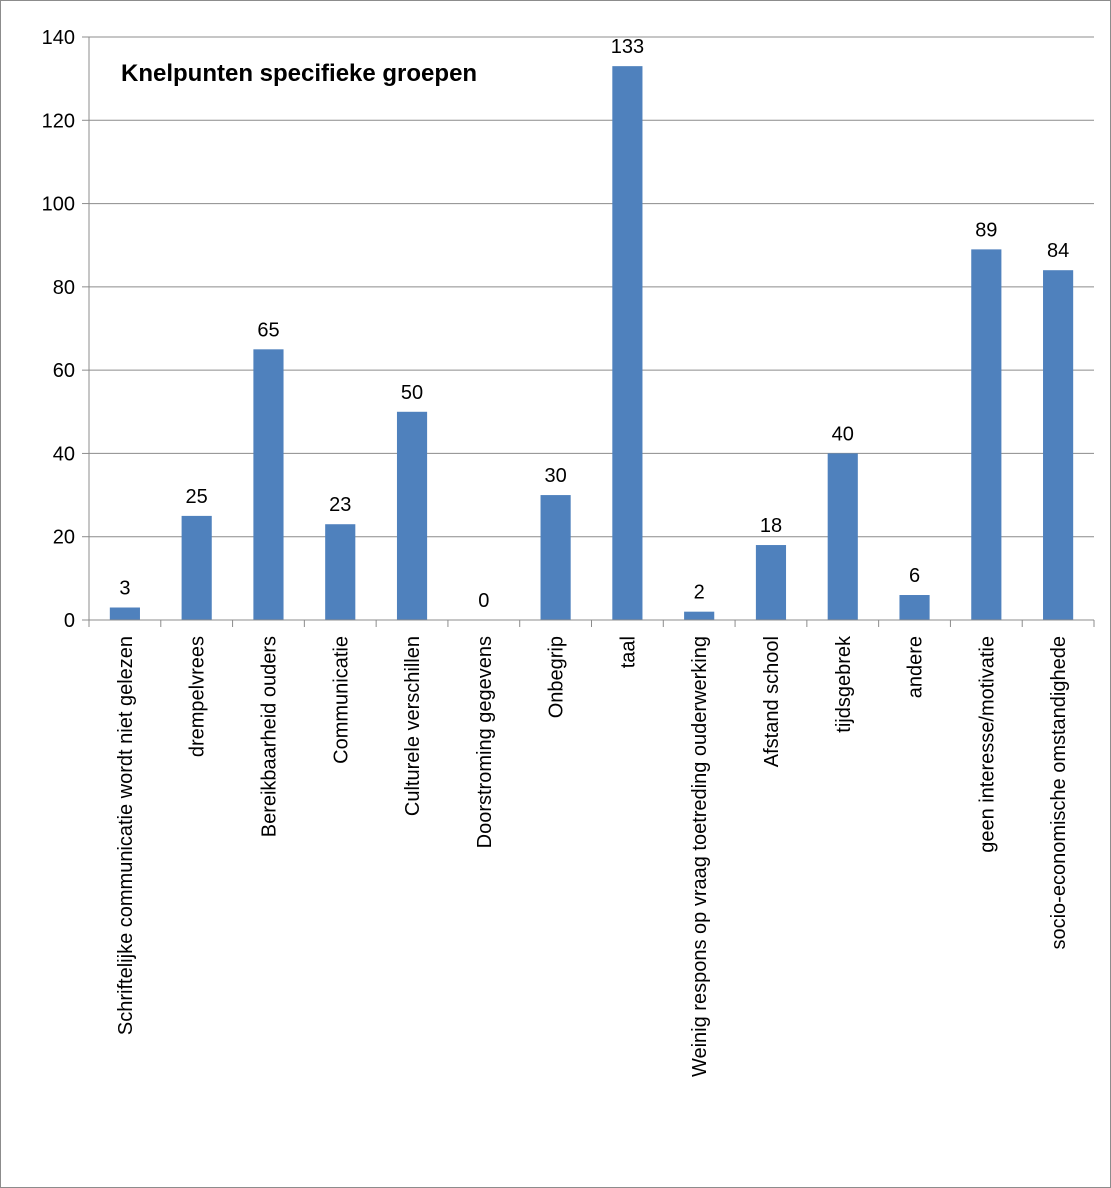  What do you see at coordinates (699, 593) in the screenshot?
I see `data-label: 2` at bounding box center [699, 593].